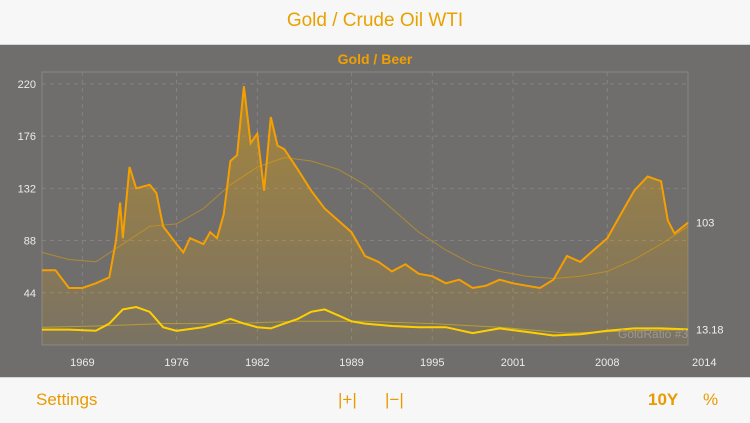 The height and width of the screenshot is (423, 750). Describe the element at coordinates (67, 399) in the screenshot. I see `settings-button: Settings` at that location.